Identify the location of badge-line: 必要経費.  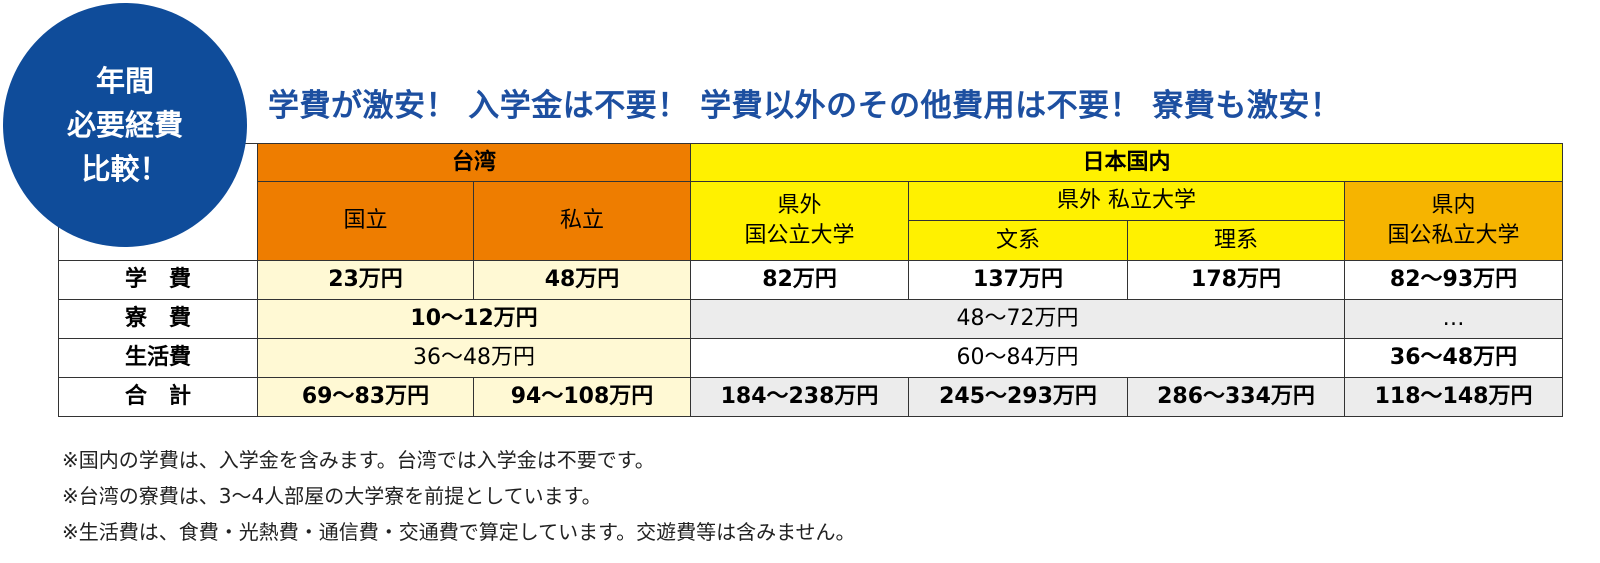
(124, 125).